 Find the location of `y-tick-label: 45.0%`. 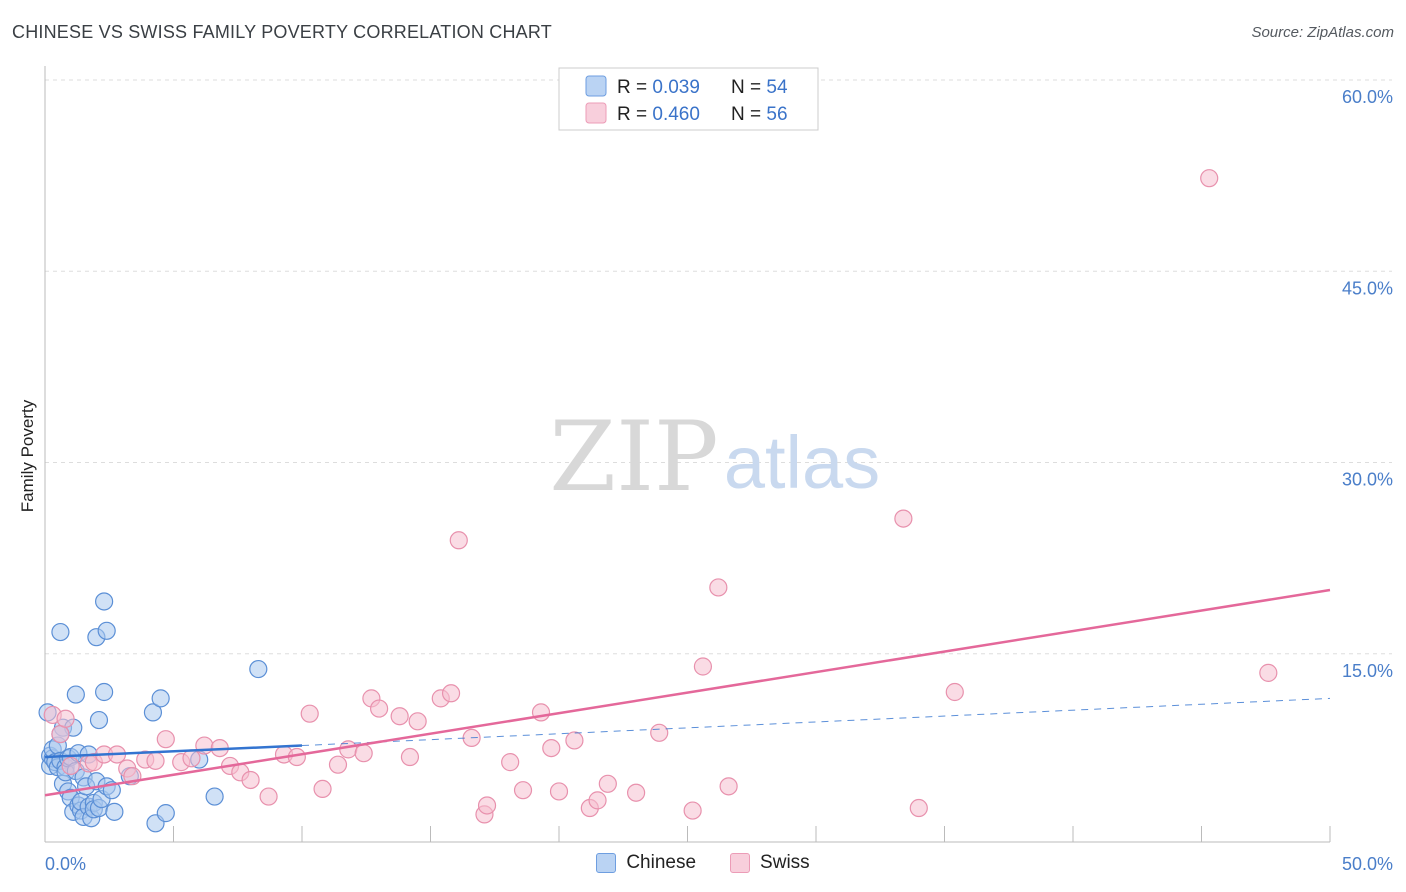

y-tick-label: 45.0% is located at coordinates (1367, 288).